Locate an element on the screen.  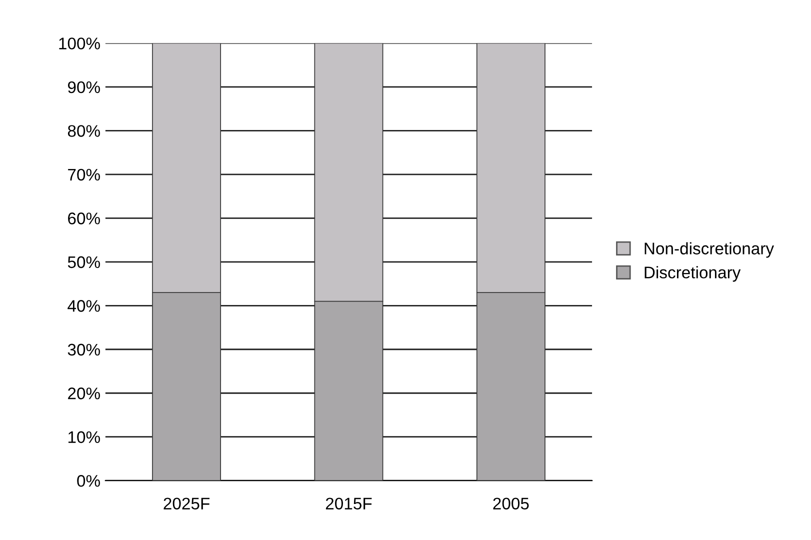
y-tick-label: 70% is located at coordinates (84, 174).